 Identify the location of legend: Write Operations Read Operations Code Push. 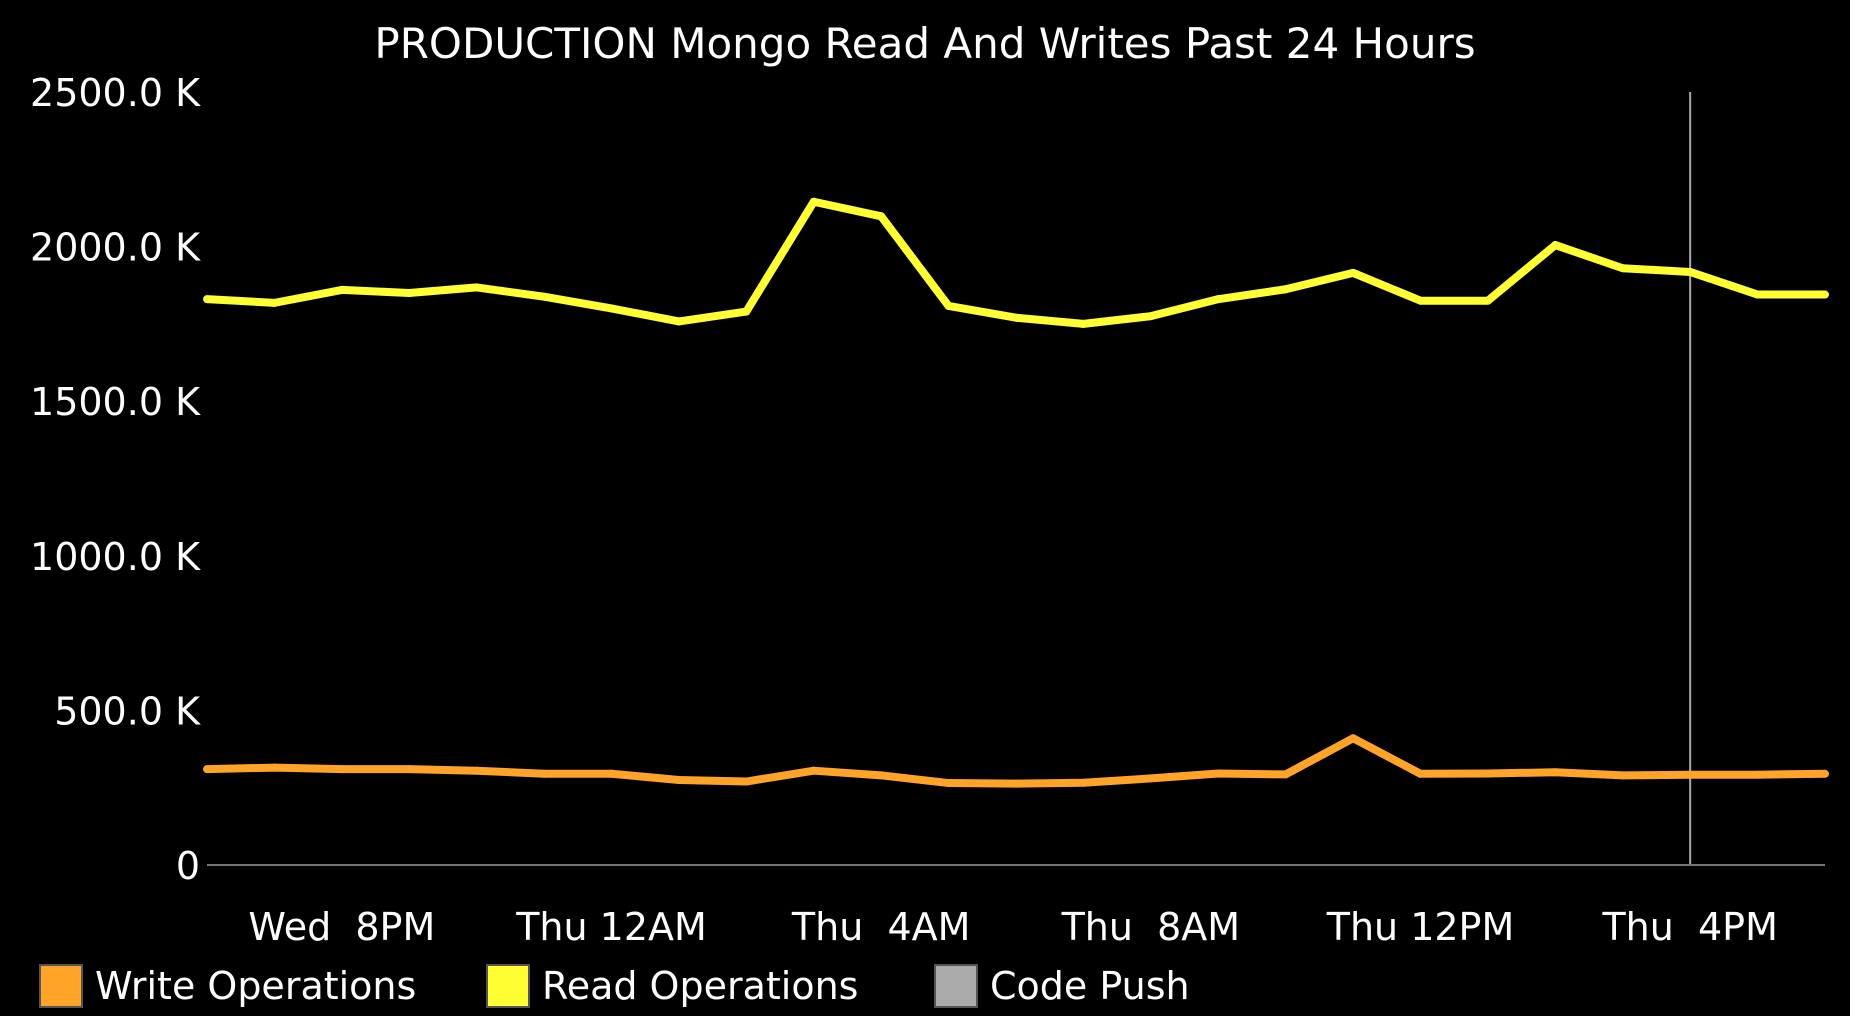
(614, 986).